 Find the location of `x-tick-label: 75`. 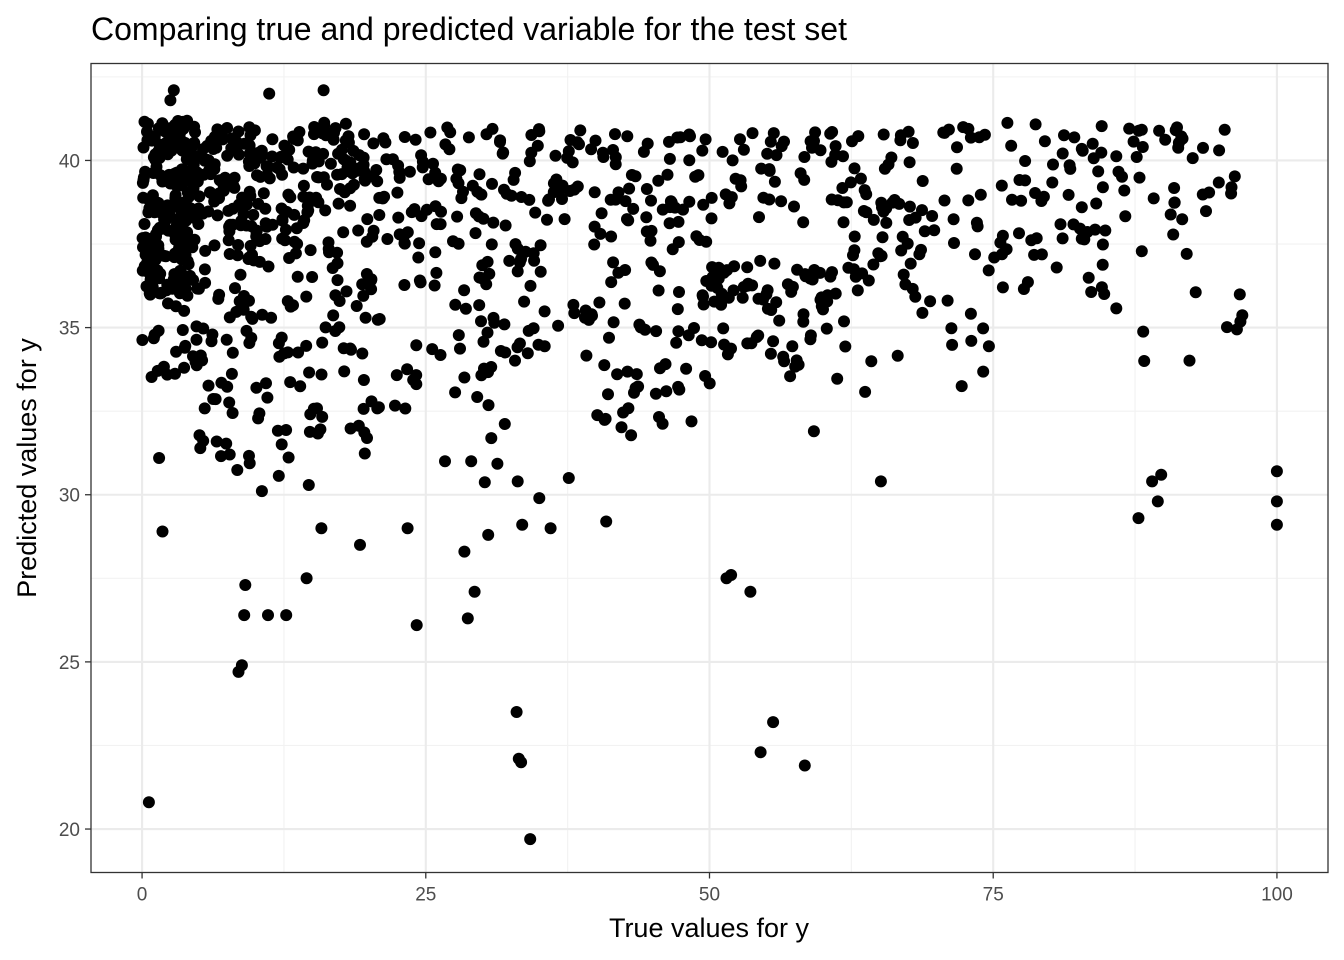

x-tick-label: 75 is located at coordinates (993, 895).